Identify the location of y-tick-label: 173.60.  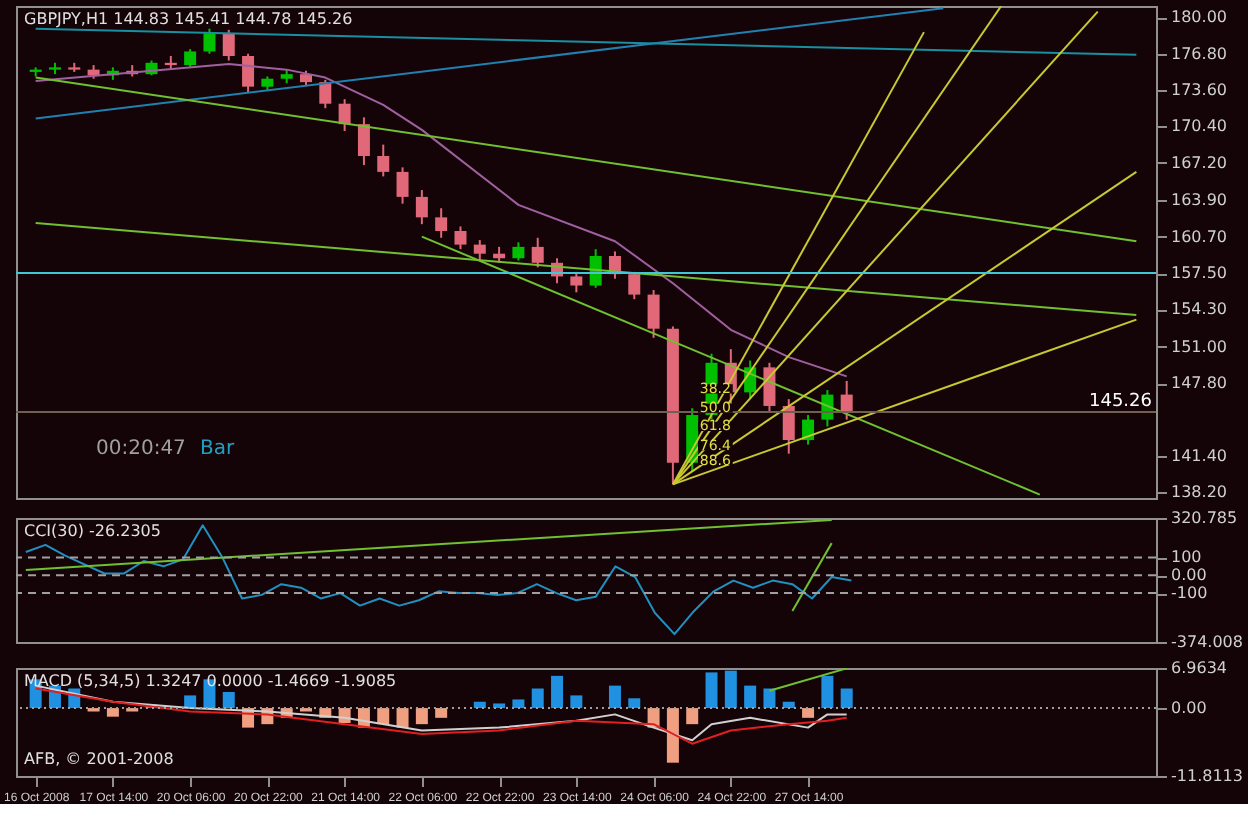
(1199, 90).